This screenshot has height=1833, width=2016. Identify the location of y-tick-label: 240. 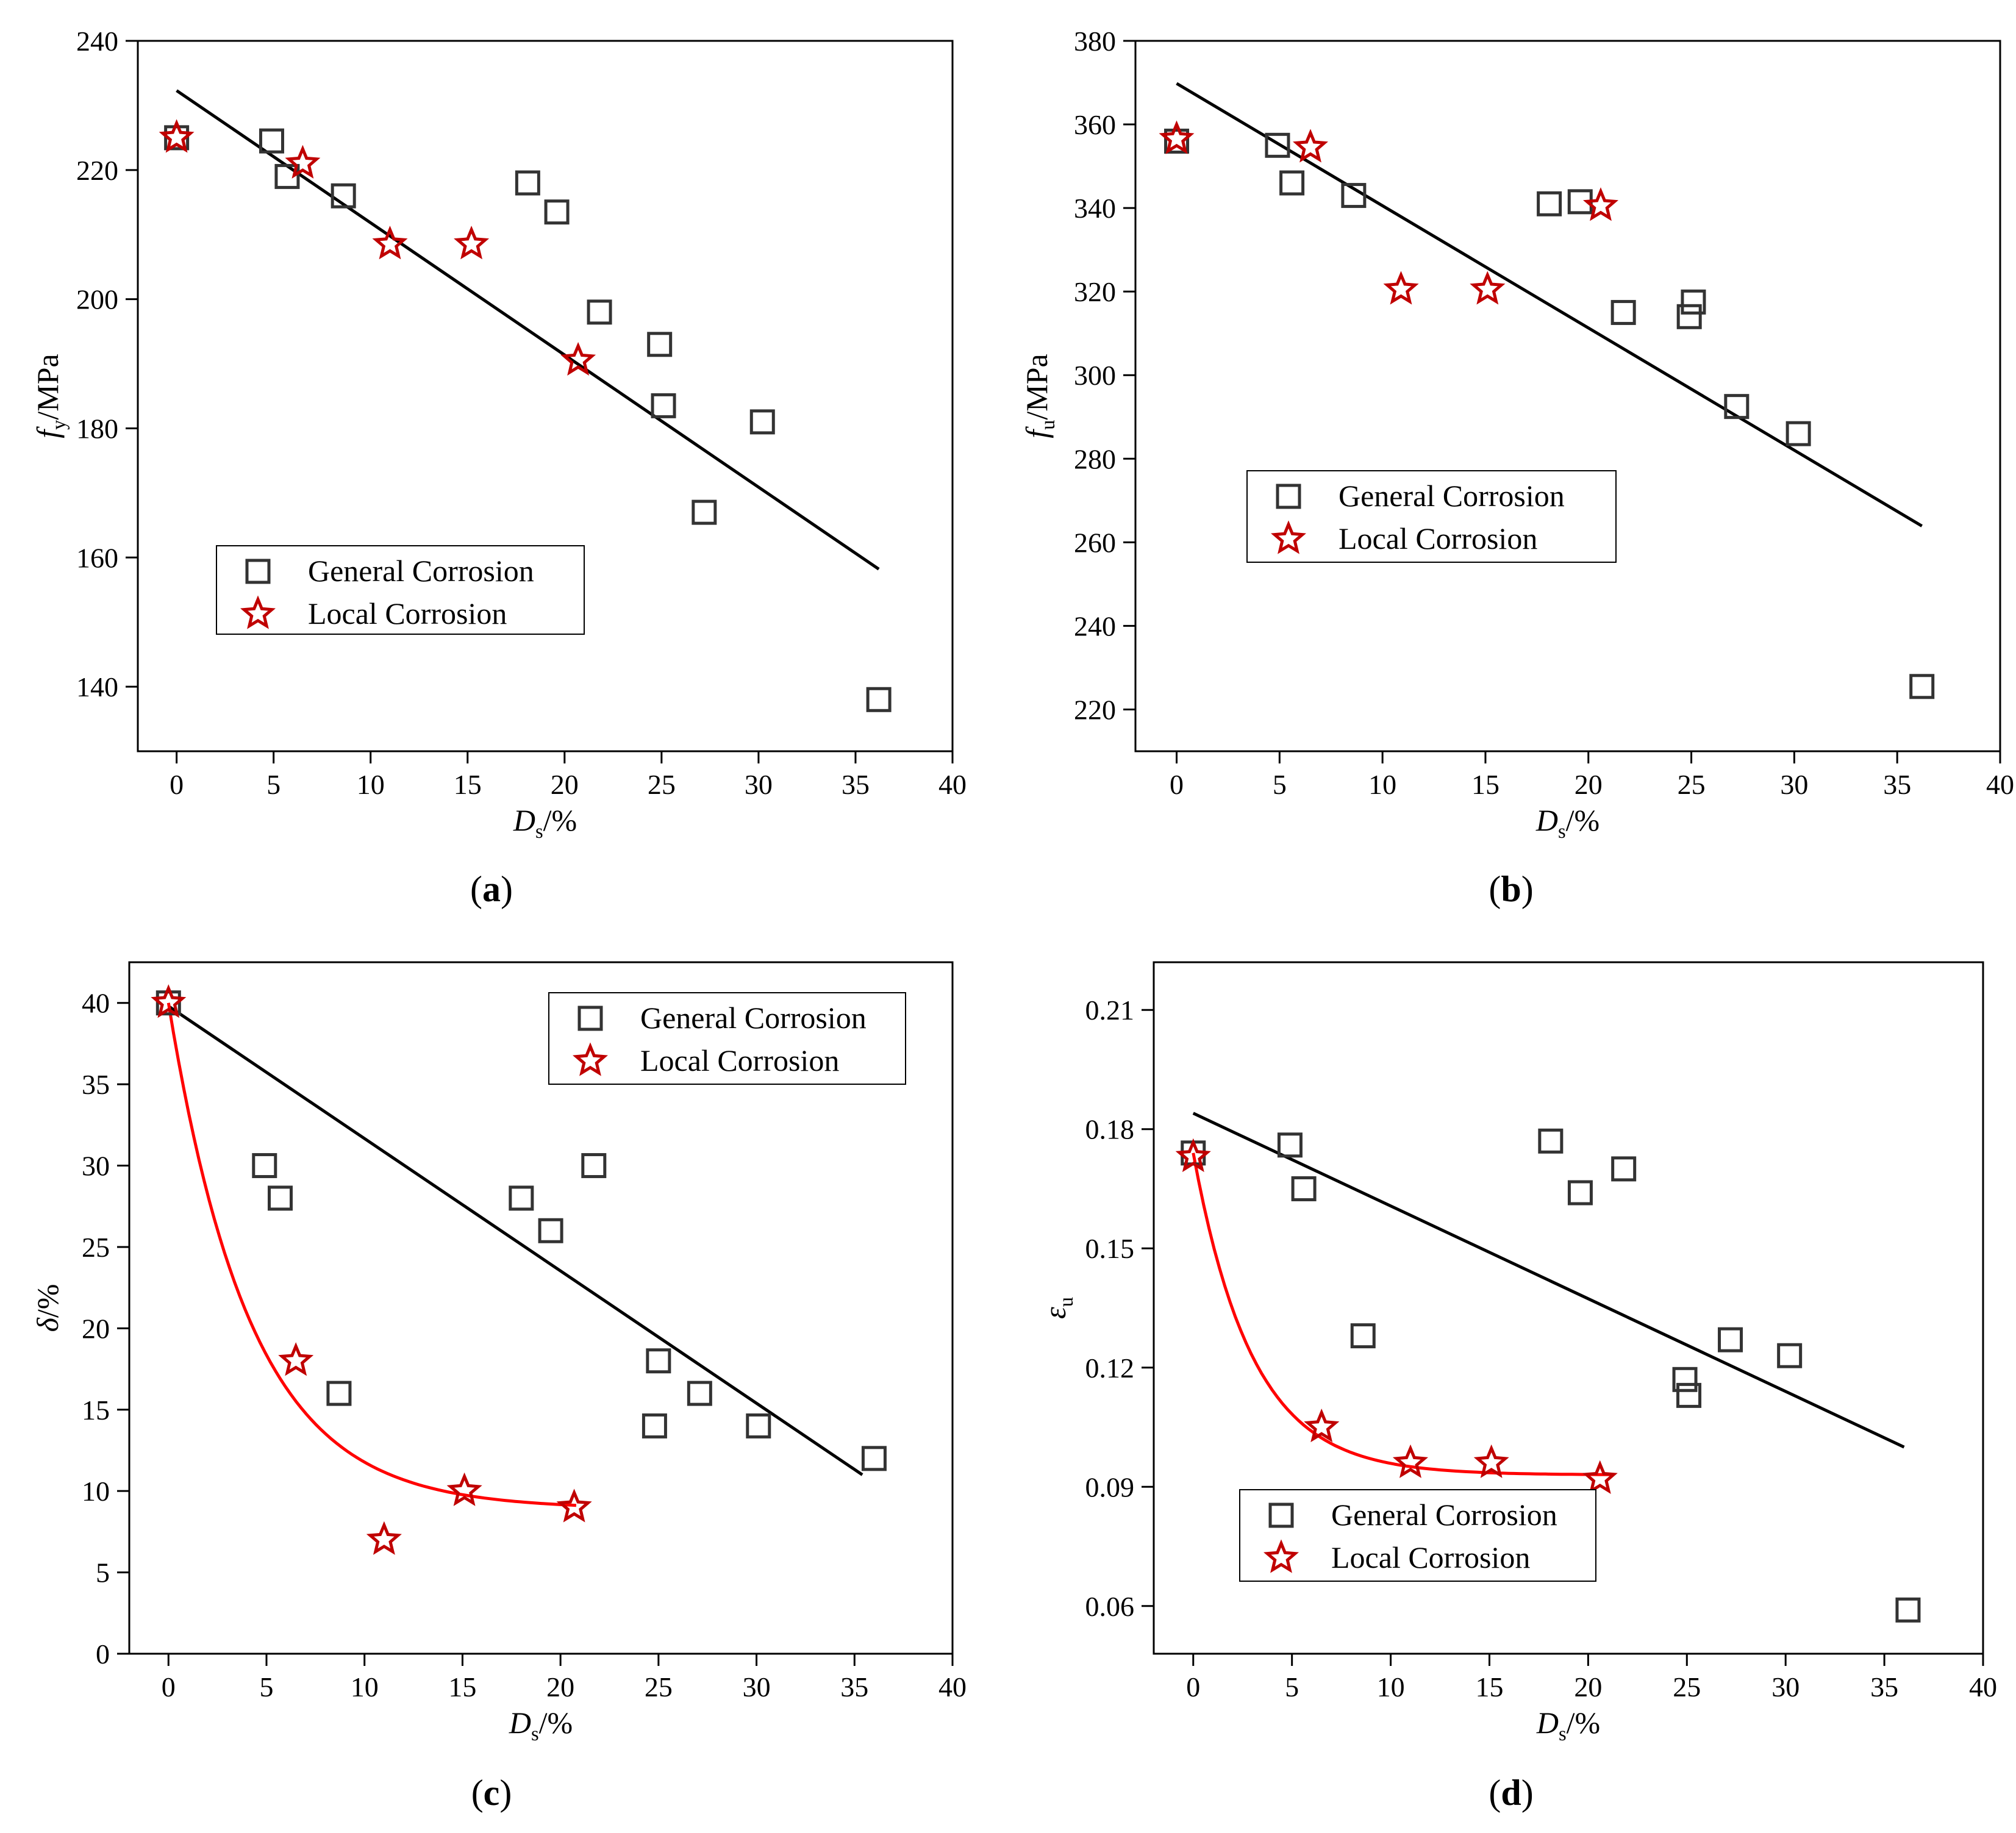
(97, 41).